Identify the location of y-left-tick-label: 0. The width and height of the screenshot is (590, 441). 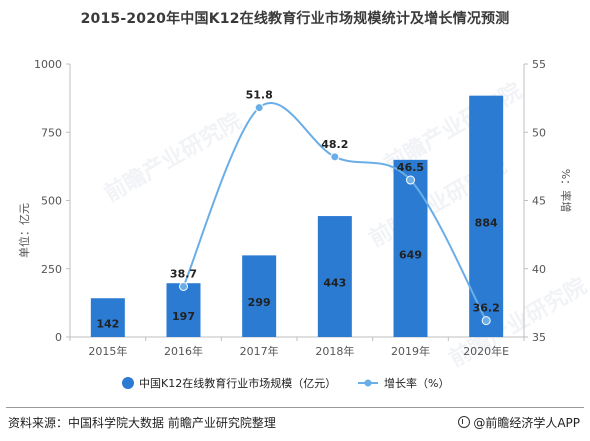
(58, 337).